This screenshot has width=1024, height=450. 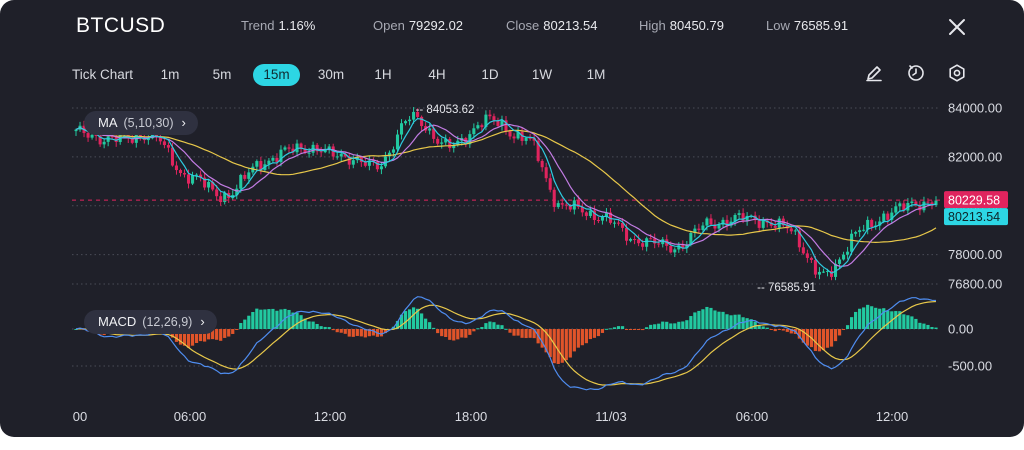 I want to click on tab-5m: 5m, so click(x=222, y=74).